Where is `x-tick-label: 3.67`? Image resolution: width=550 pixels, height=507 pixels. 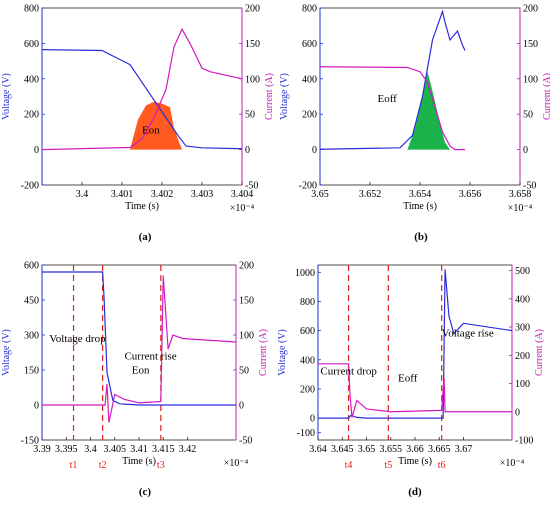
x-tick-label: 3.67 is located at coordinates (464, 449).